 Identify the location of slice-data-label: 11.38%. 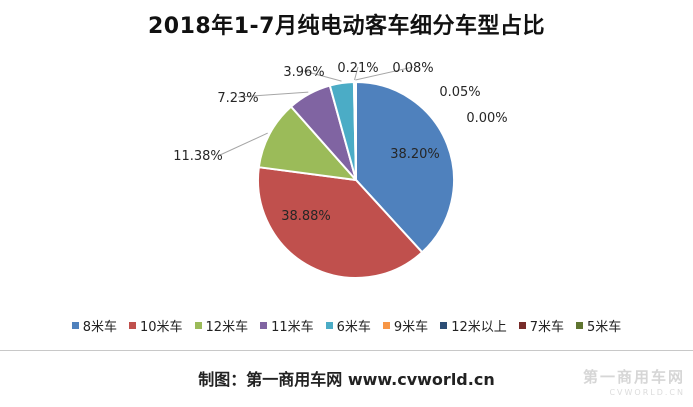
(198, 156).